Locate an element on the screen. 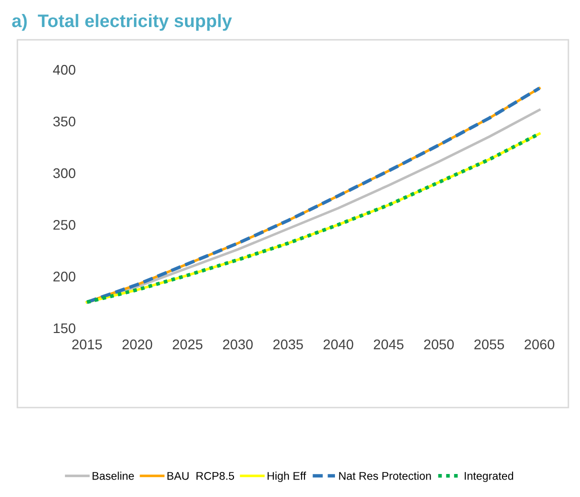 The width and height of the screenshot is (580, 497). x-tick-label: 2045 is located at coordinates (389, 345).